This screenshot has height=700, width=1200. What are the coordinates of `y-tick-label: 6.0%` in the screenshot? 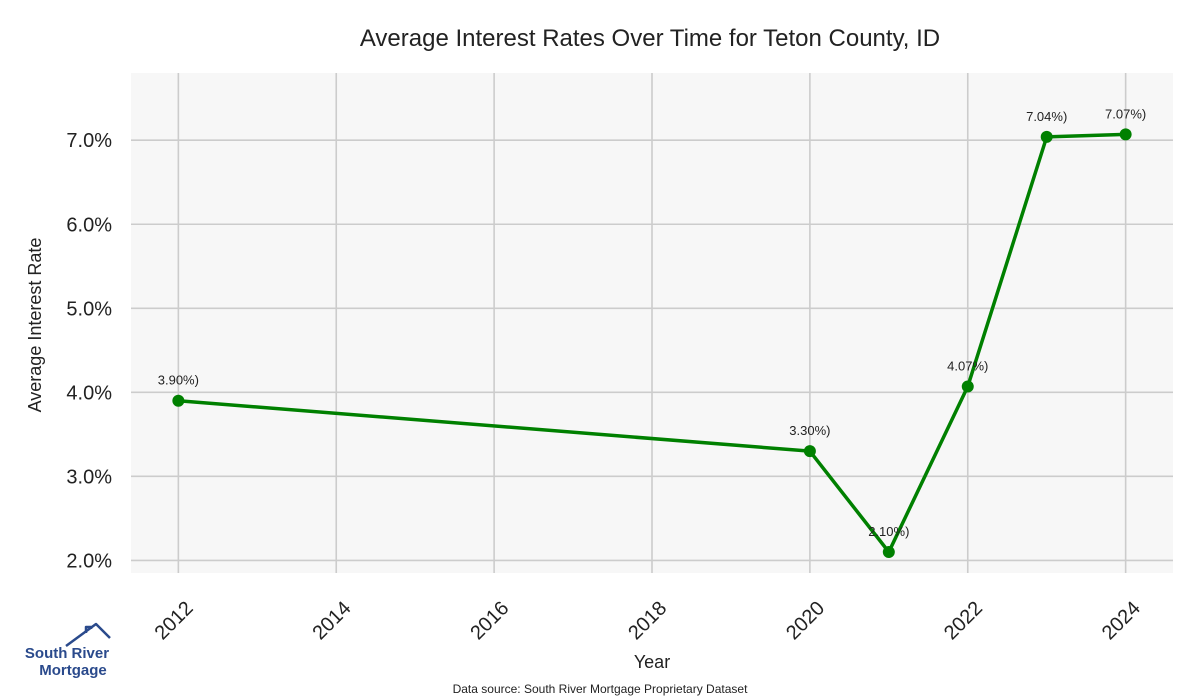 It's located at (89, 225).